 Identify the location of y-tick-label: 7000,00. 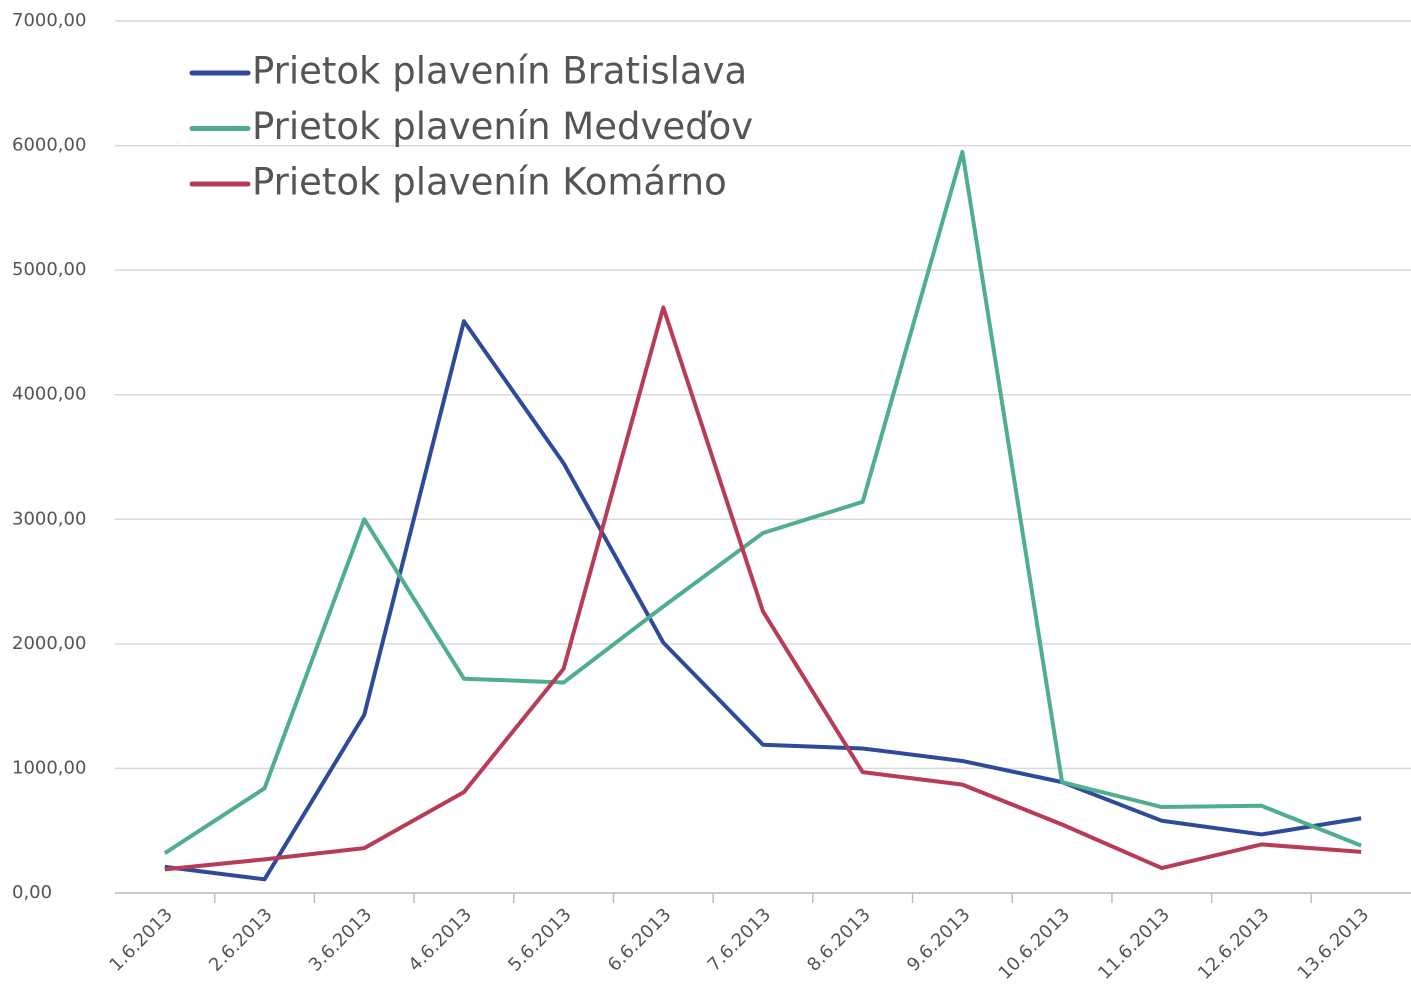
(49, 20).